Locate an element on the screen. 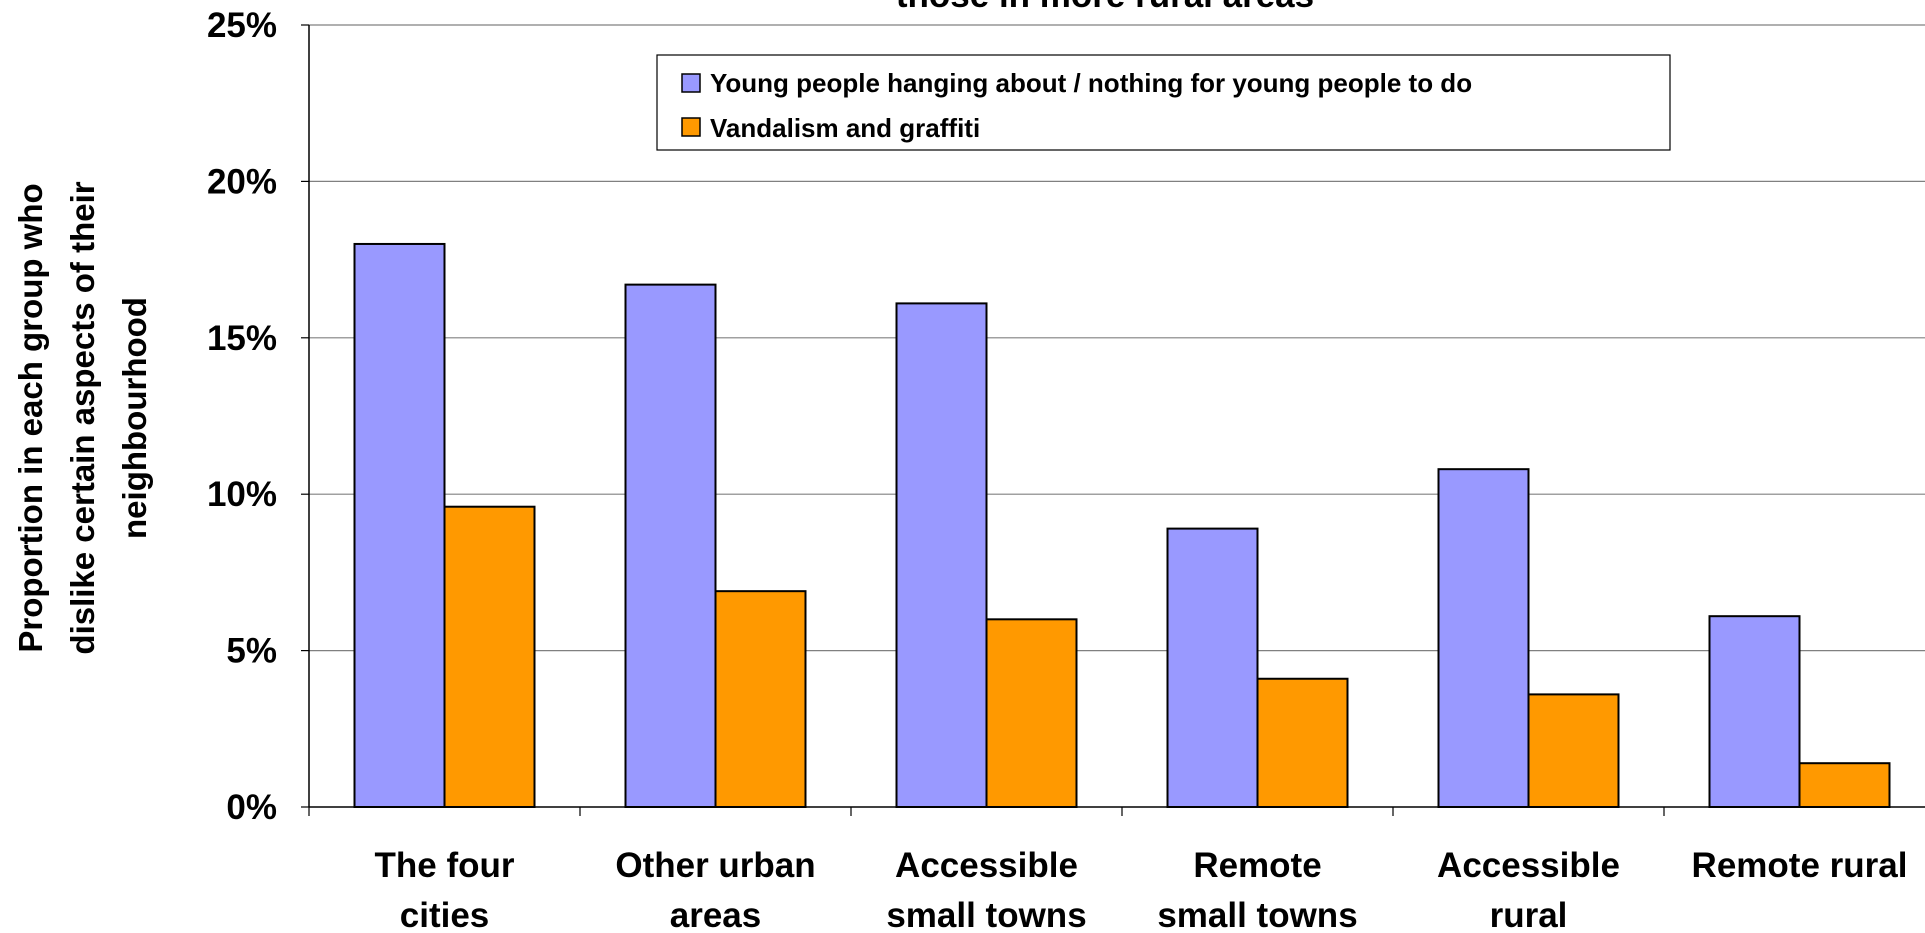 Image resolution: width=1925 pixels, height=933 pixels. y-axis-label-line: neighbourhood is located at coordinates (134, 418).